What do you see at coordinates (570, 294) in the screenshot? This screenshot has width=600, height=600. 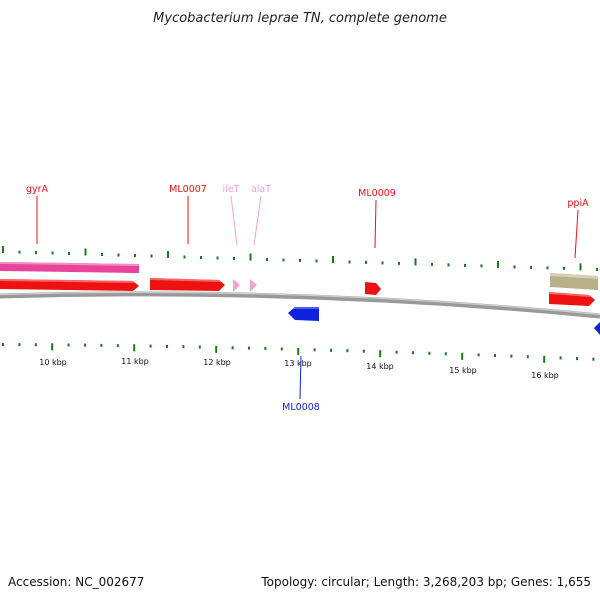 I see `cds-arrow-ppiA-shine` at bounding box center [570, 294].